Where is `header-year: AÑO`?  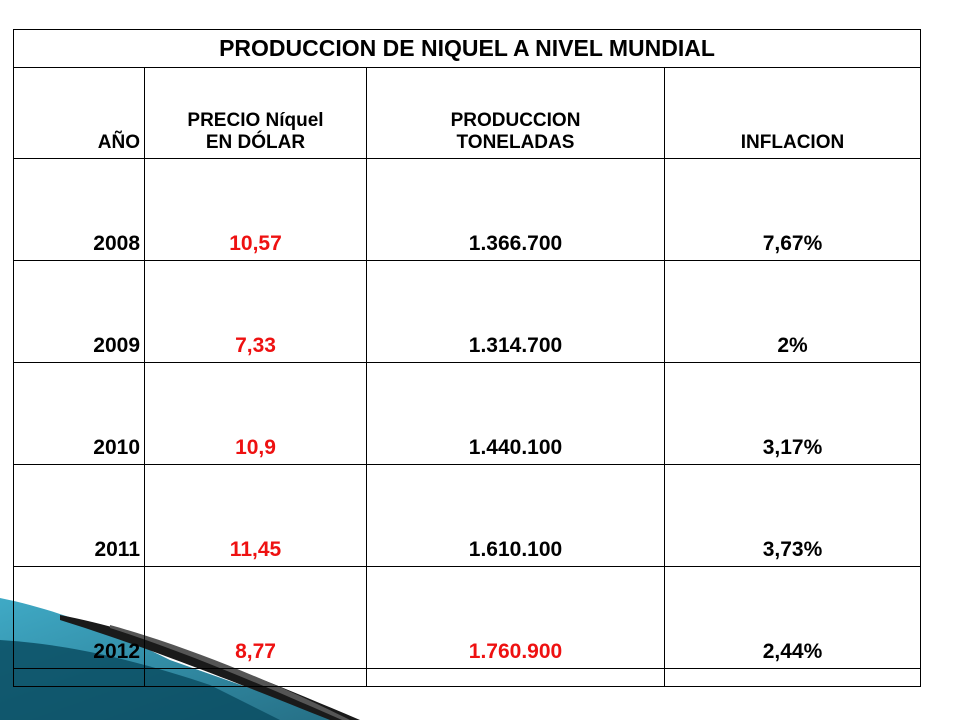
header-year: AÑO is located at coordinates (79, 113).